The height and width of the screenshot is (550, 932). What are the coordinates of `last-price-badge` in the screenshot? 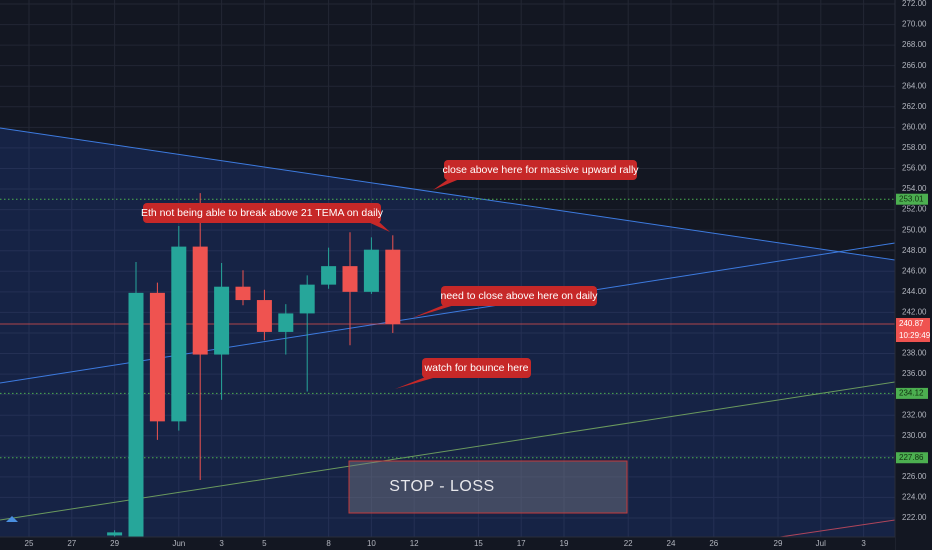 It's located at (913, 330).